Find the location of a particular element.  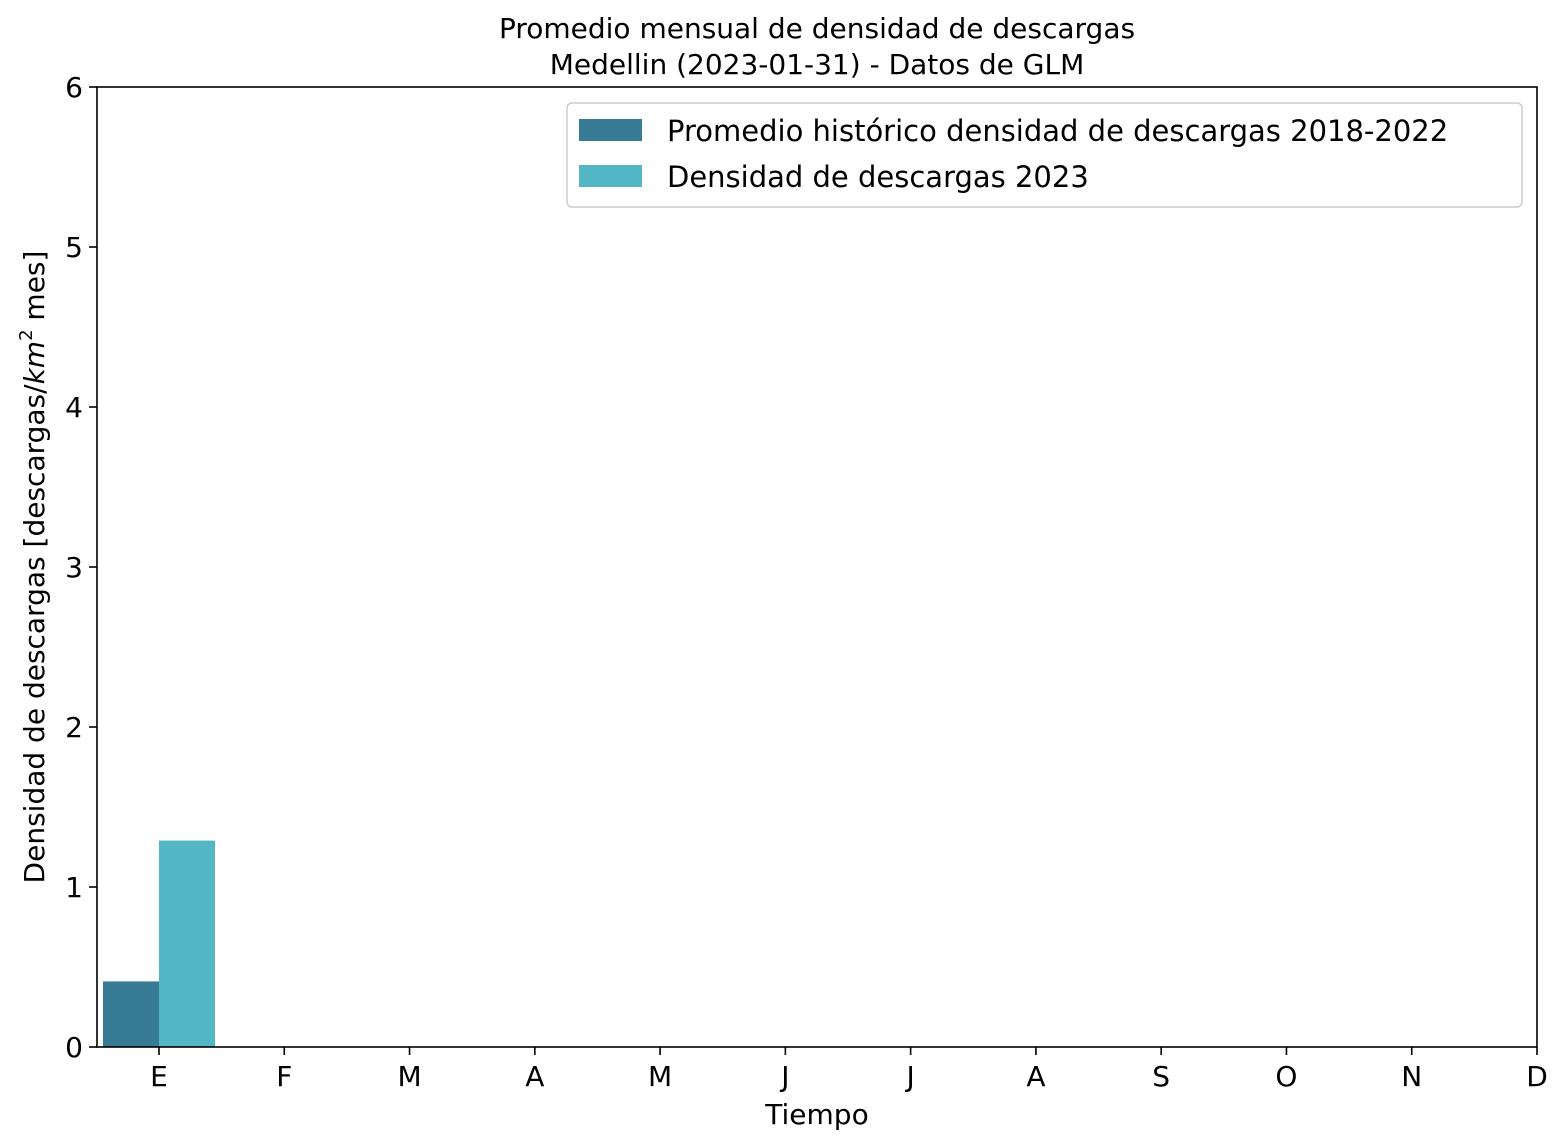

legend-swatch-2023 is located at coordinates (610, 176).